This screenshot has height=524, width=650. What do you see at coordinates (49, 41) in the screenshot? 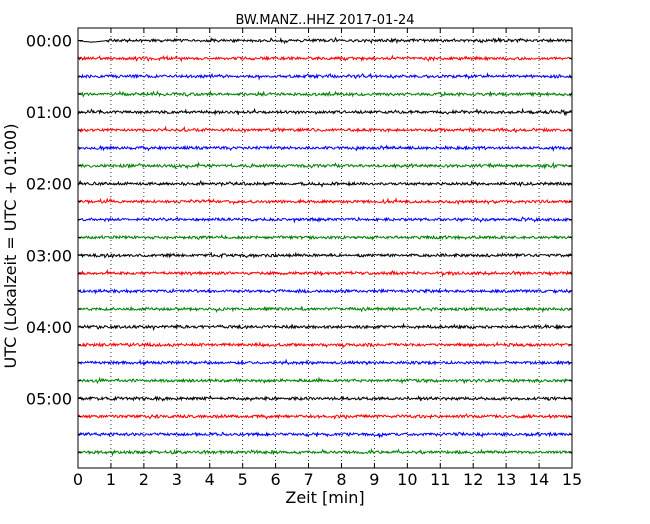
I see `y-tick-label: 00:00` at bounding box center [49, 41].